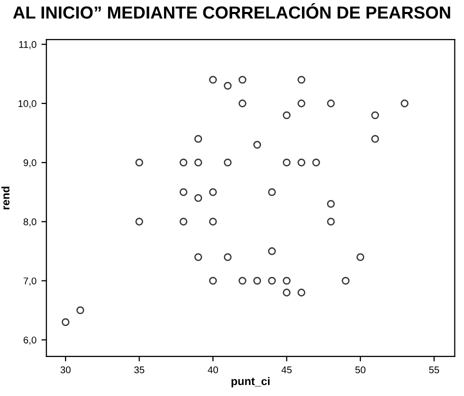  Describe the element at coordinates (27, 104) in the screenshot. I see `y-tick-label: 10,0` at that location.